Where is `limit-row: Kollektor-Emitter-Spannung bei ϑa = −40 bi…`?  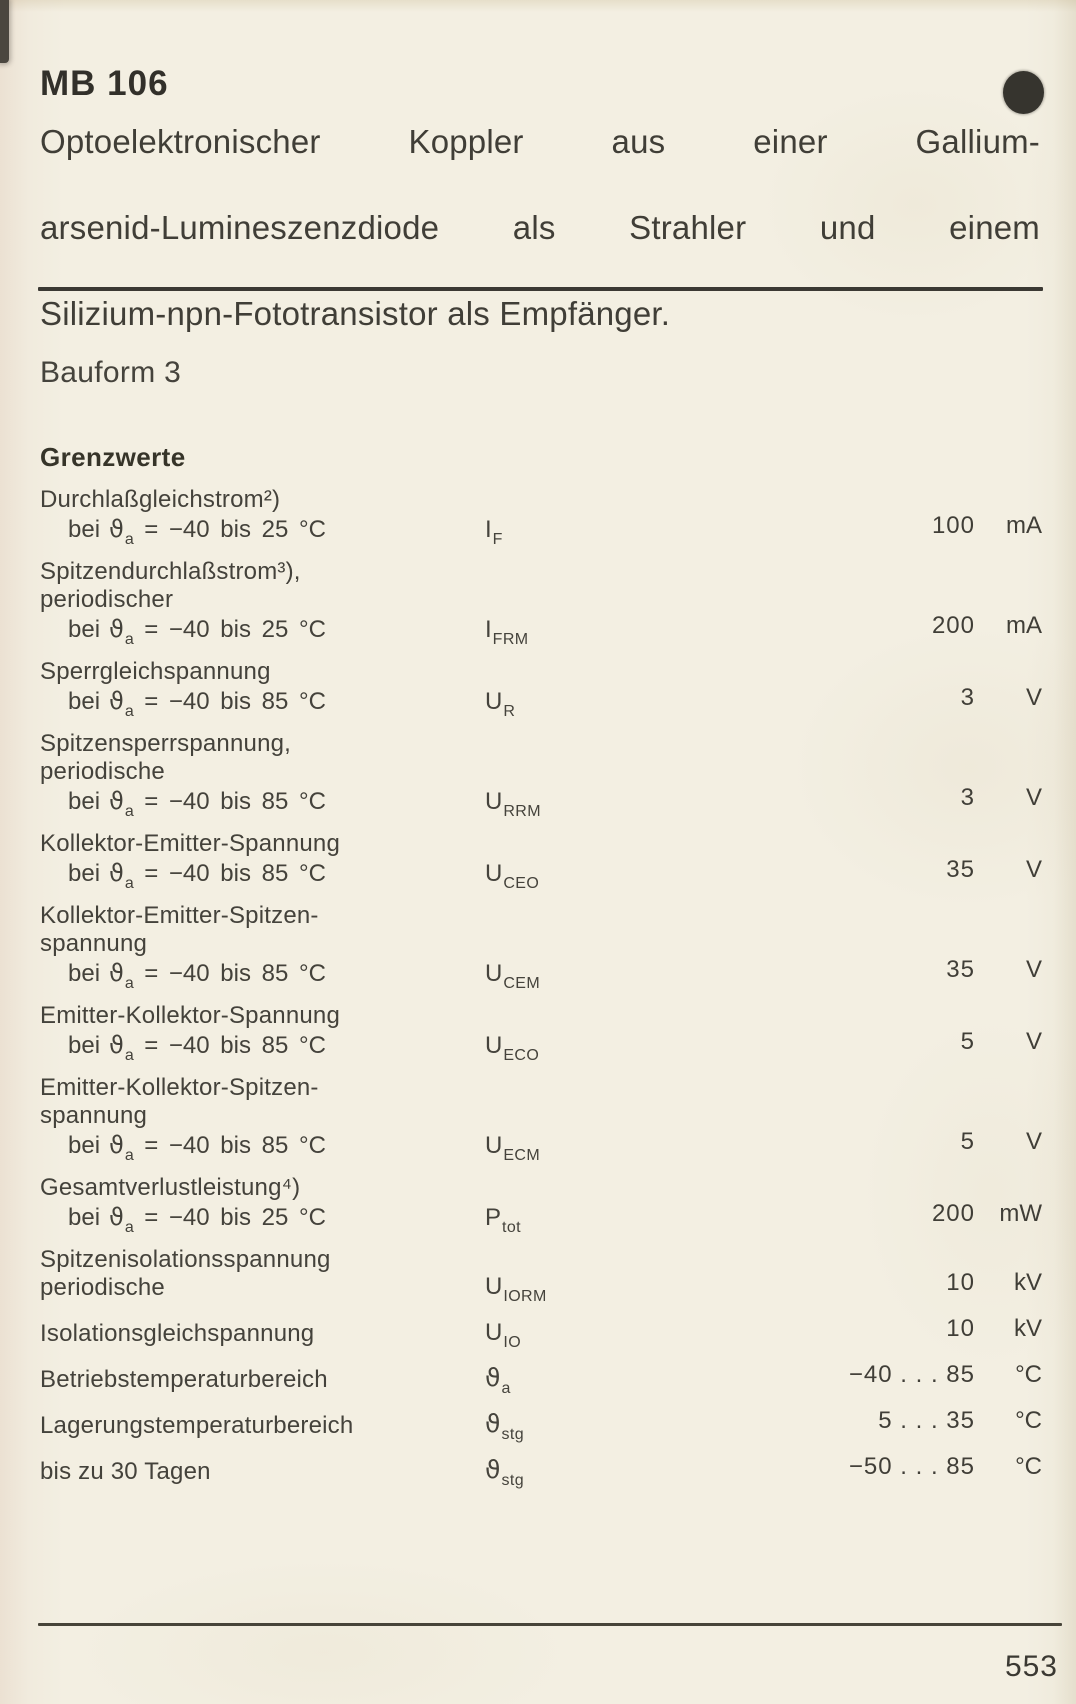
limit-row: Kollektor-Emitter-Spannung bei ϑa = −40 bi… is located at coordinates (541, 861).